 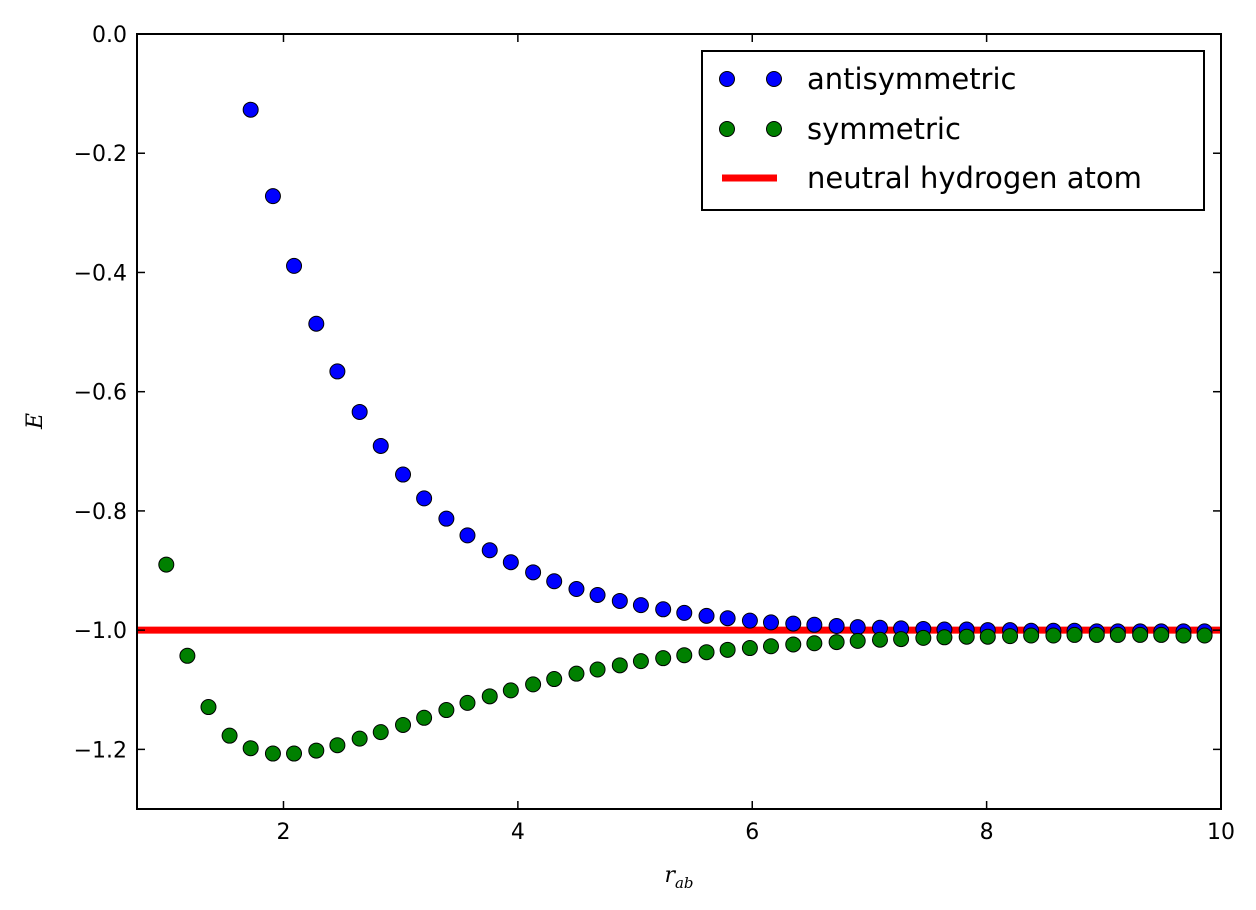 I want to click on legend-label: neutral hydrogen atom, so click(x=974, y=178).